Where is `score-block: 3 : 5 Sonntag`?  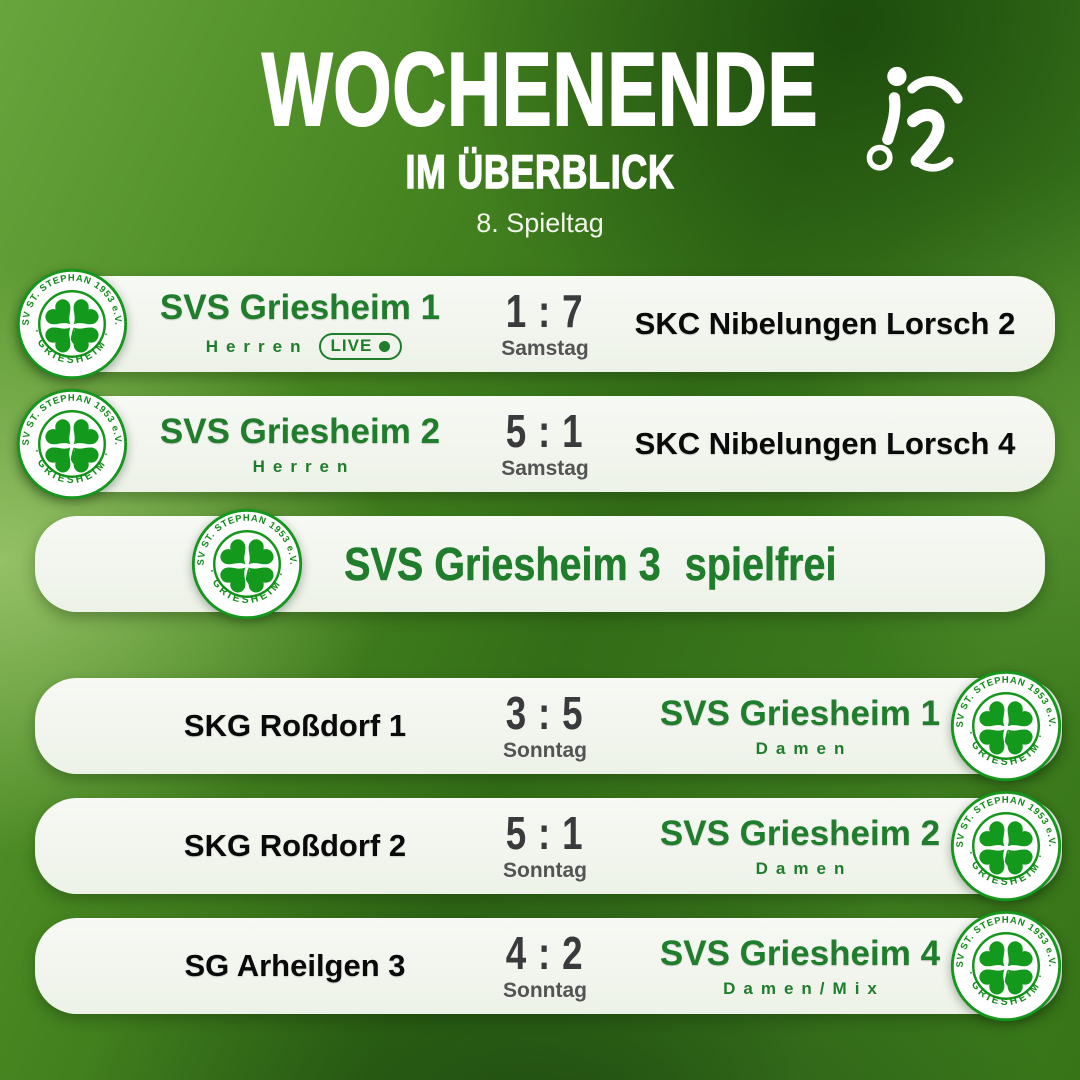
score-block: 3 : 5 Sonntag is located at coordinates (545, 726).